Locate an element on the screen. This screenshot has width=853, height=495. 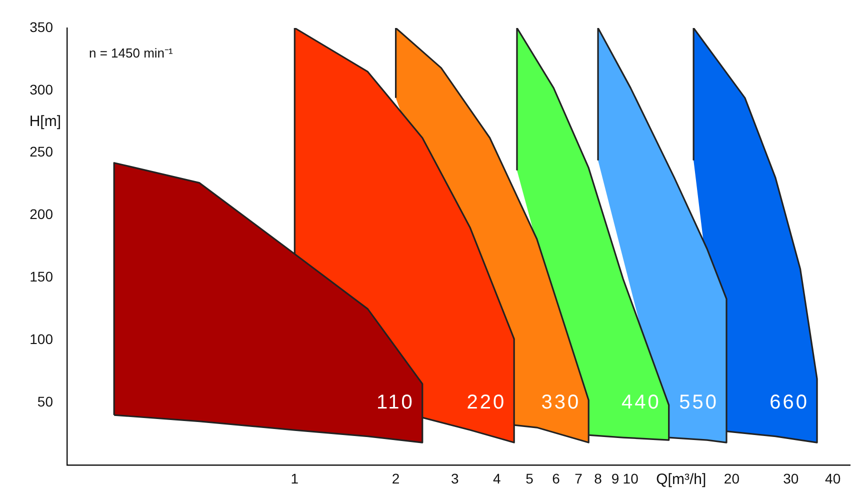
x-tick-label: 9 is located at coordinates (615, 478).